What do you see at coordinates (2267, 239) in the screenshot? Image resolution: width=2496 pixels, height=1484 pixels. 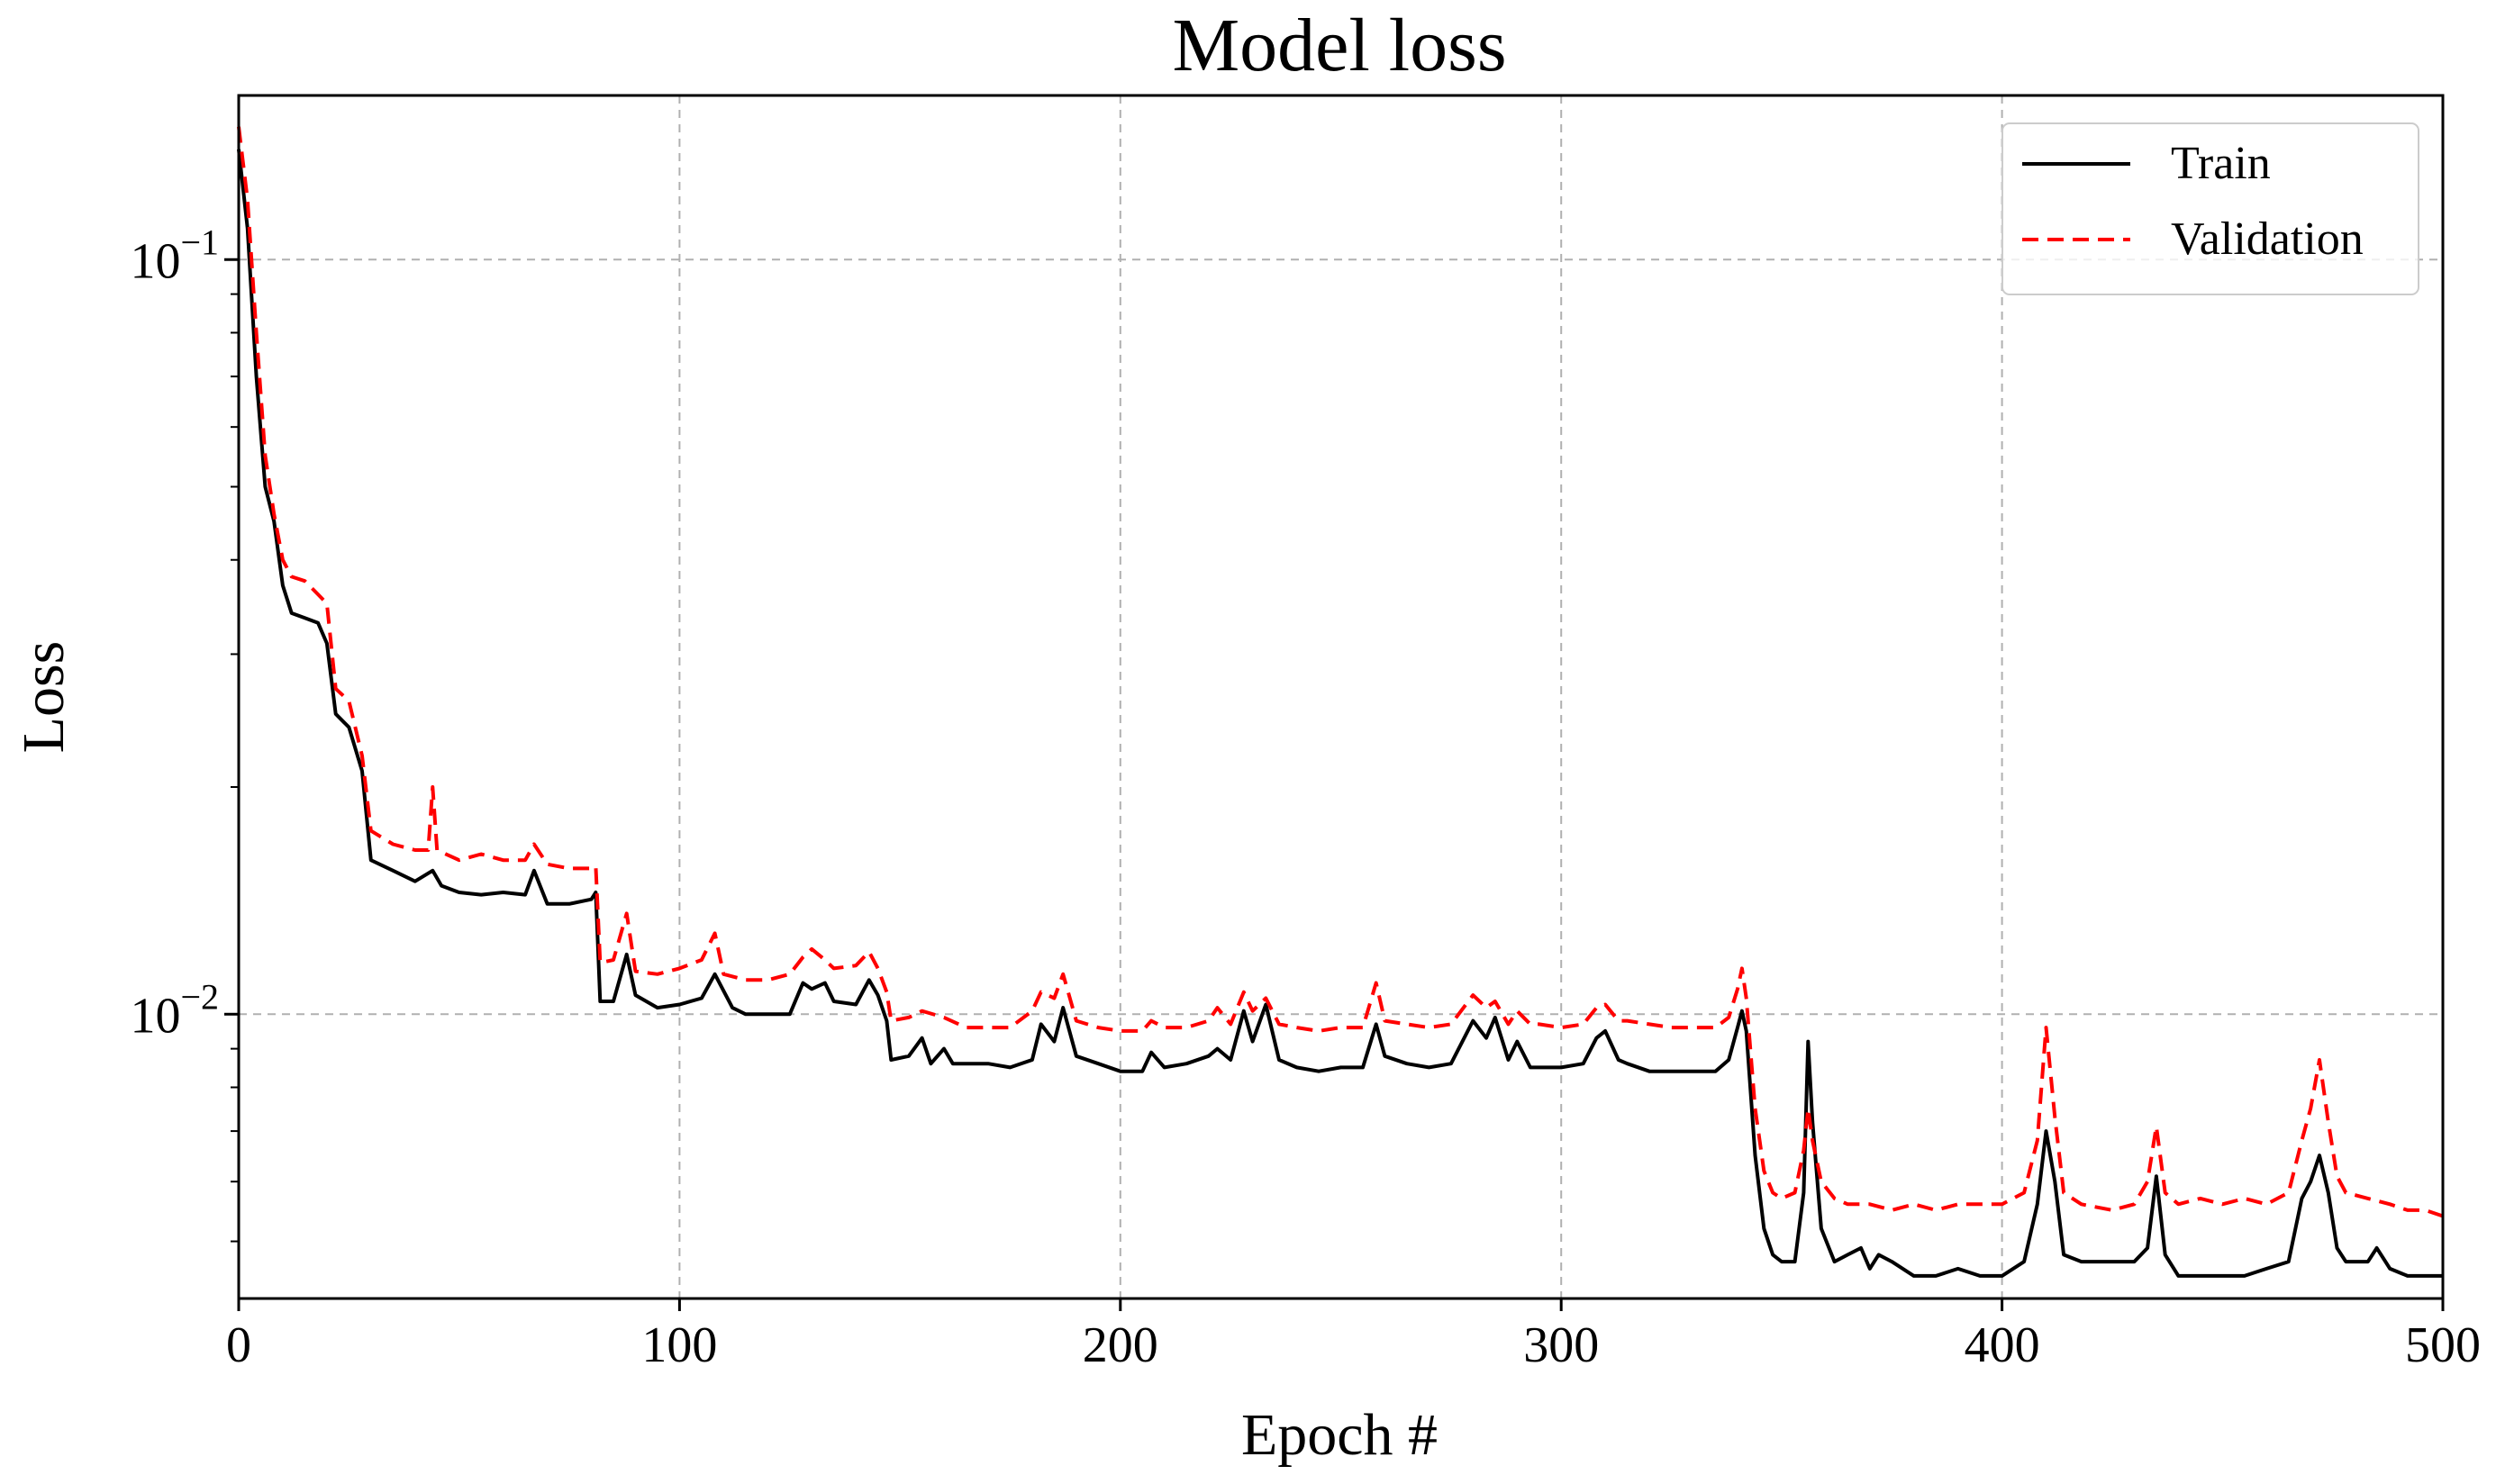 I see `legend-validation-label: Validation` at bounding box center [2267, 239].